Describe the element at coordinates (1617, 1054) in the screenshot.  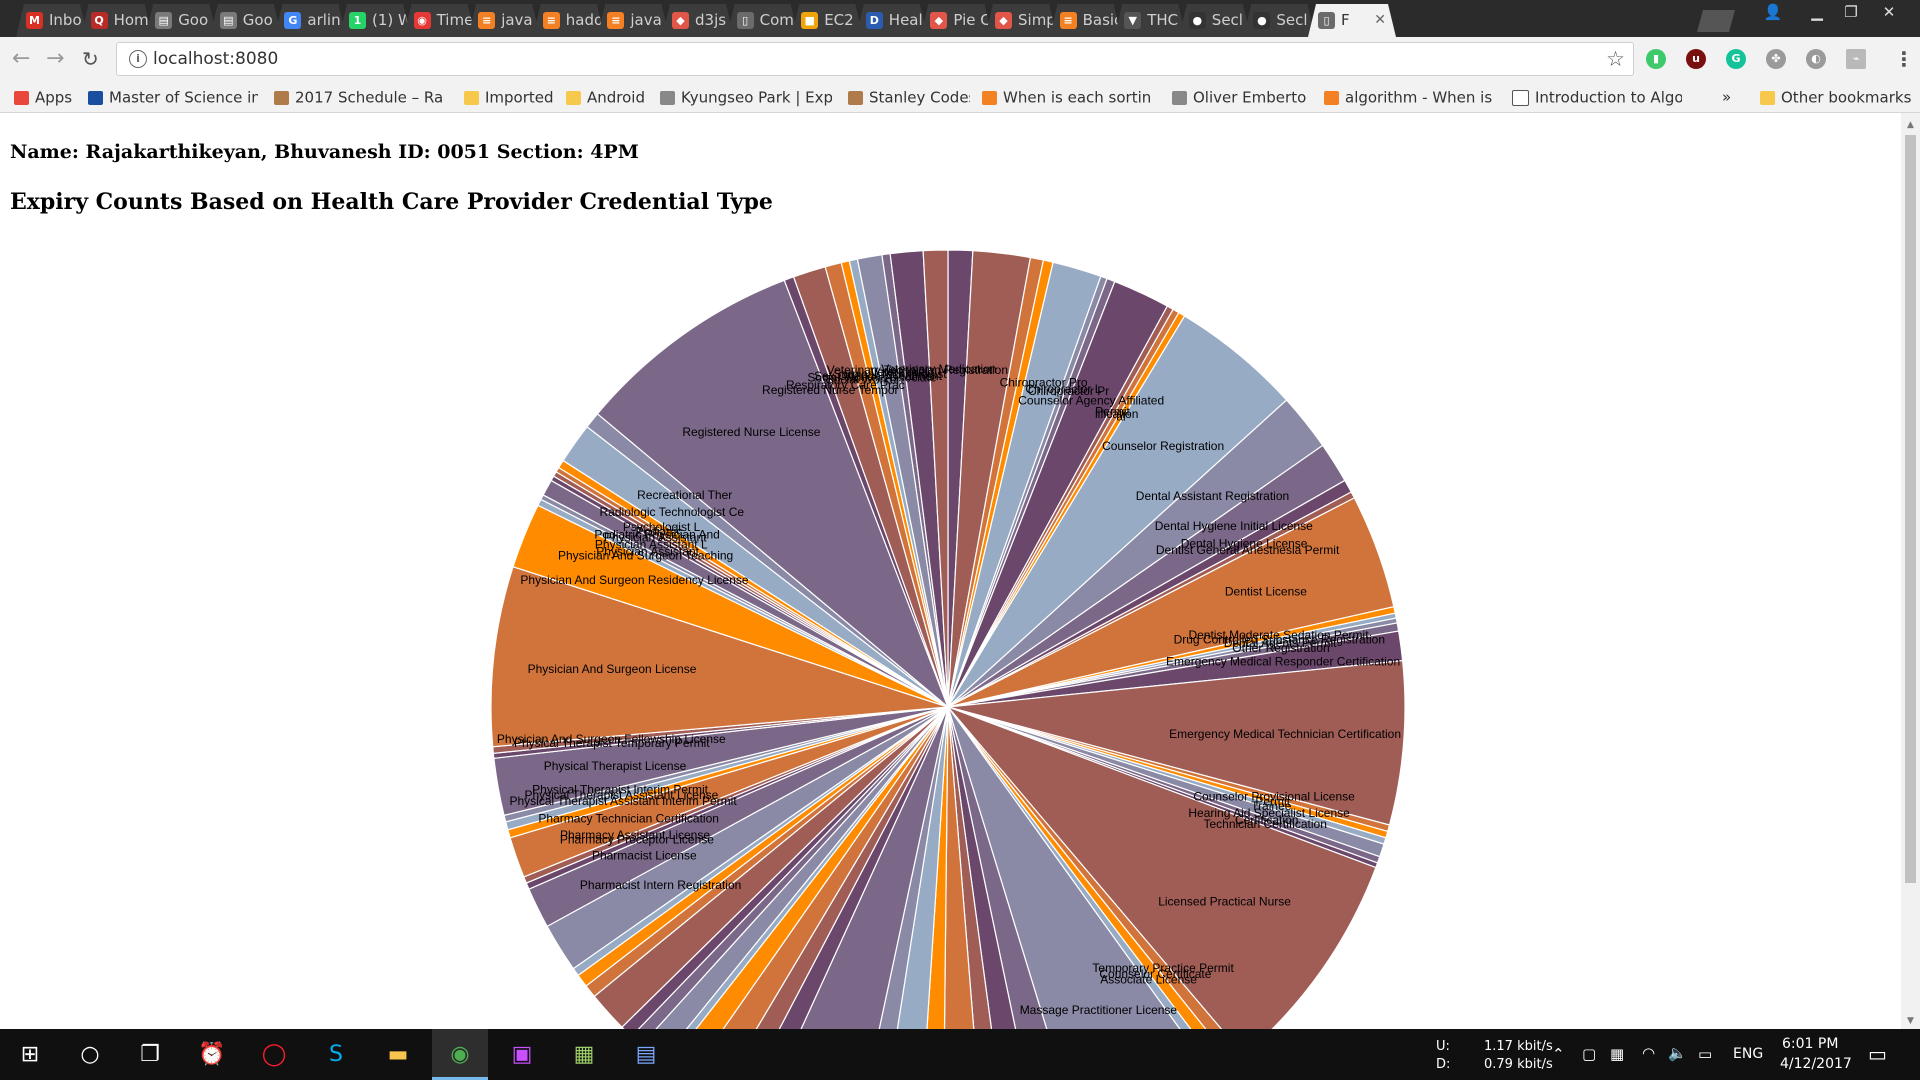
I see `tray-app-icon: ▦` at that location.